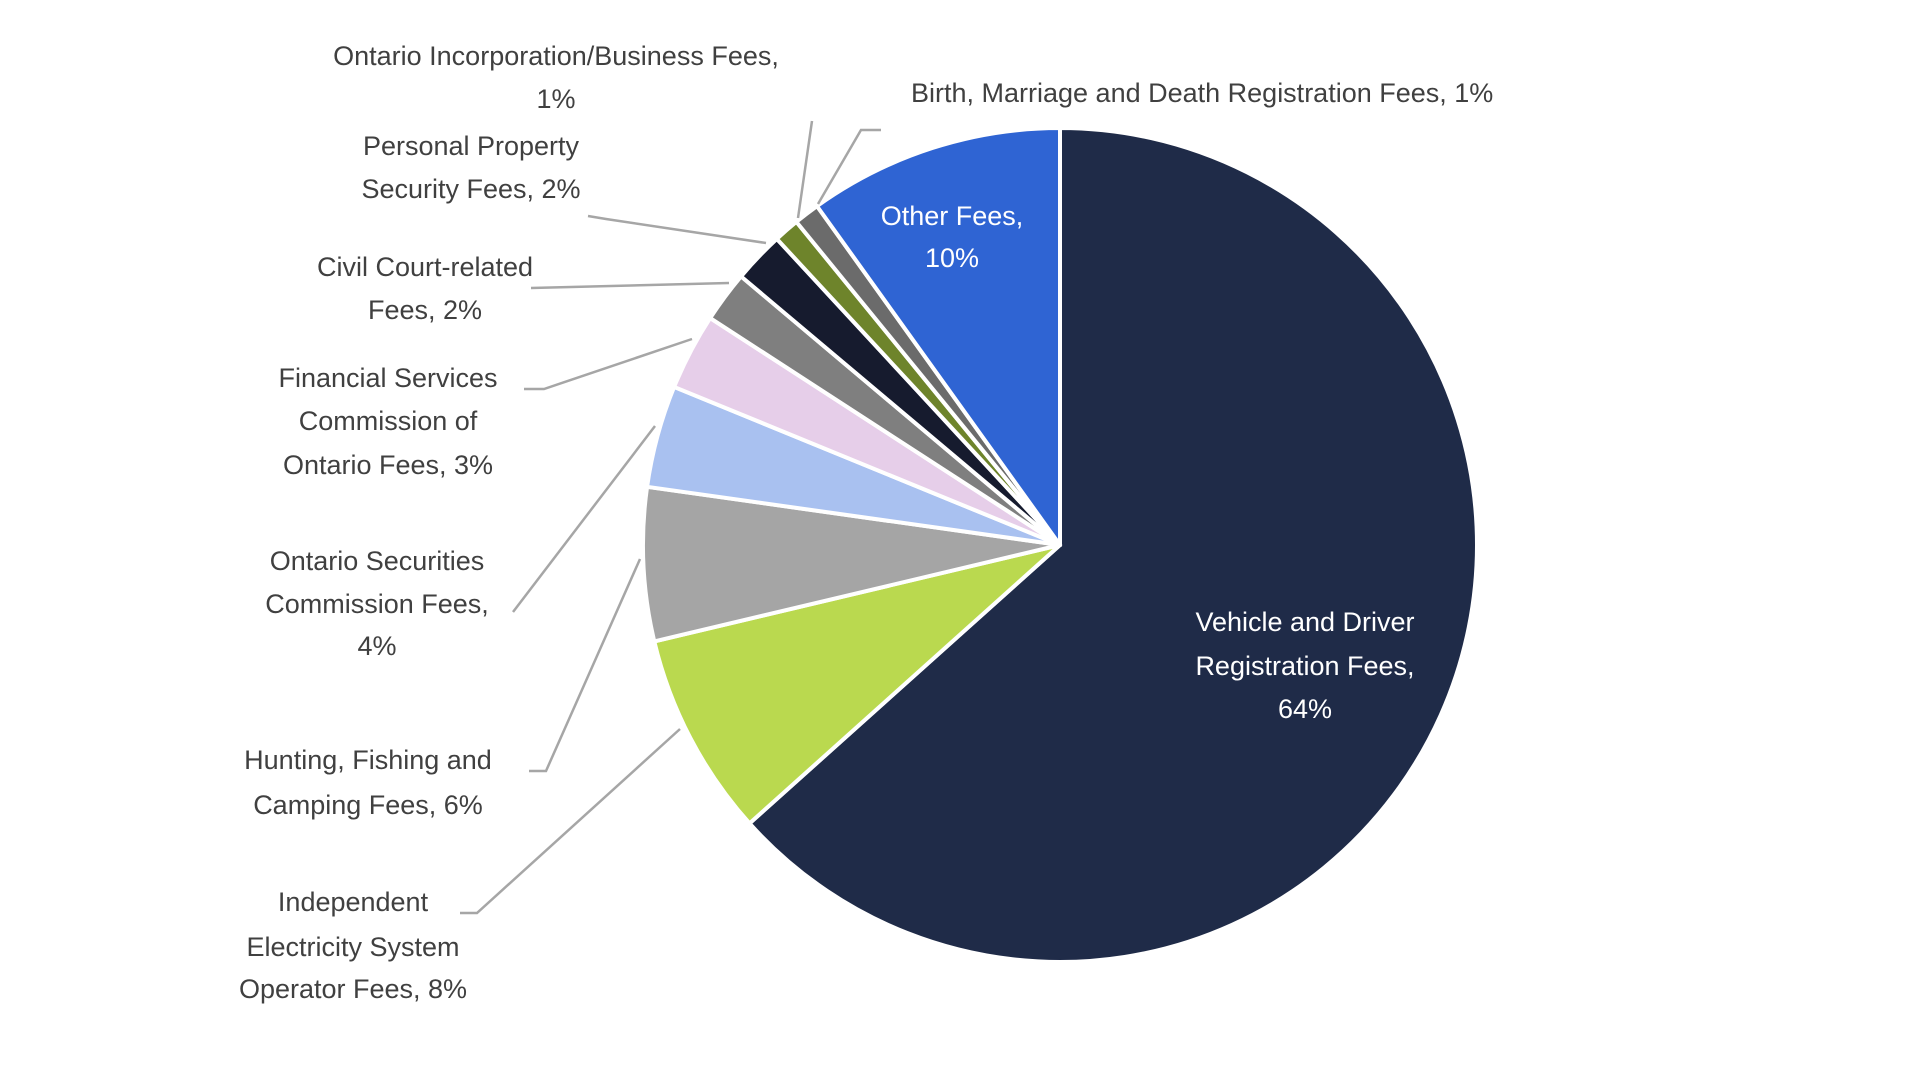 This screenshot has height=1065, width=1928. Describe the element at coordinates (377, 561) in the screenshot. I see `data-label-line: Ontario Securities` at that location.